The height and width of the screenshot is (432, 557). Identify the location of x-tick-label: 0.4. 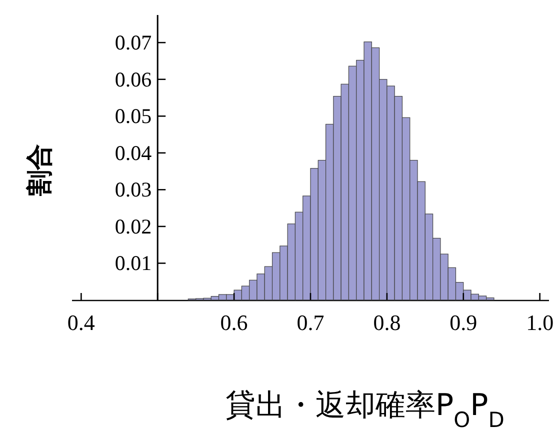
(81, 322).